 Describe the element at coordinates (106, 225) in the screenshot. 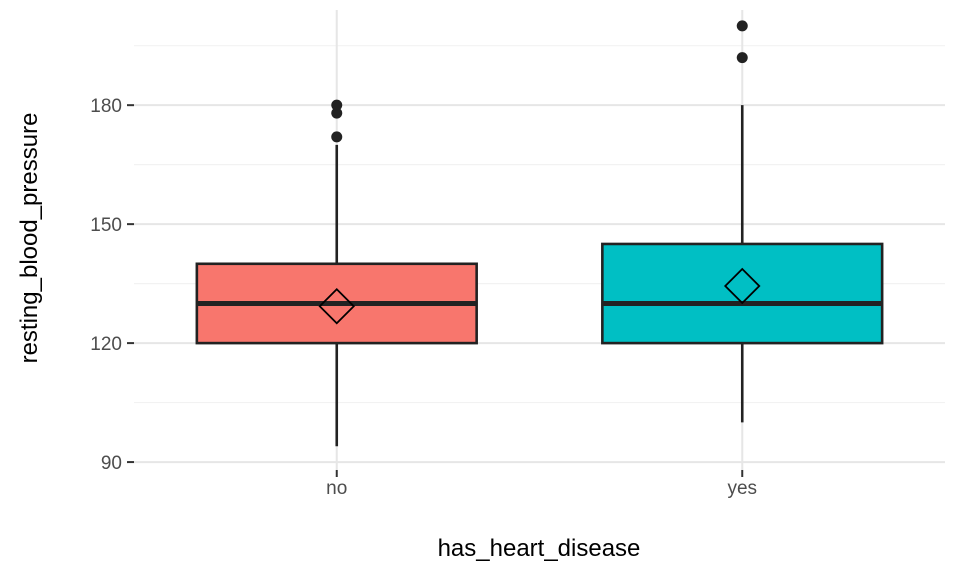

I see `y-tick-label: 150` at that location.